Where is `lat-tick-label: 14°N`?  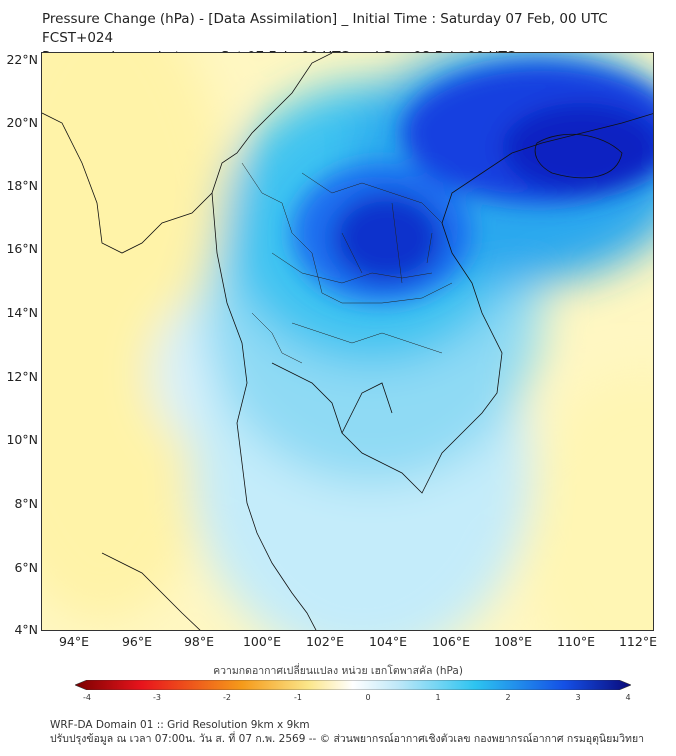
lat-tick-label: 14°N is located at coordinates (22, 312).